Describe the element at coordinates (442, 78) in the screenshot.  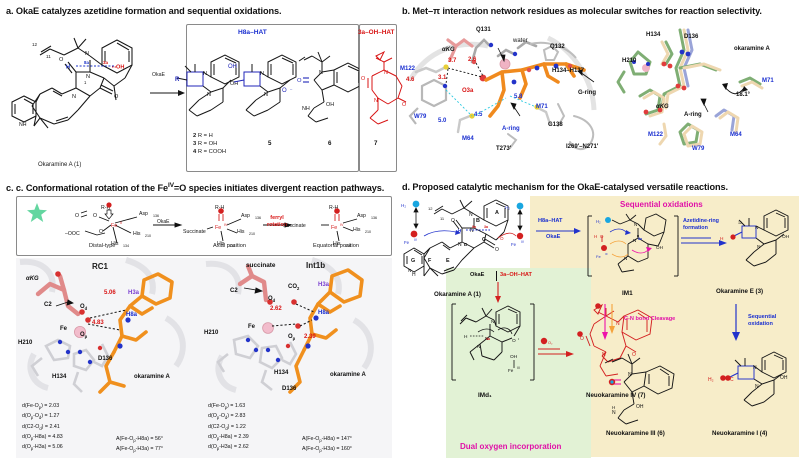
I see `dist-3-1: 3.1` at that location.